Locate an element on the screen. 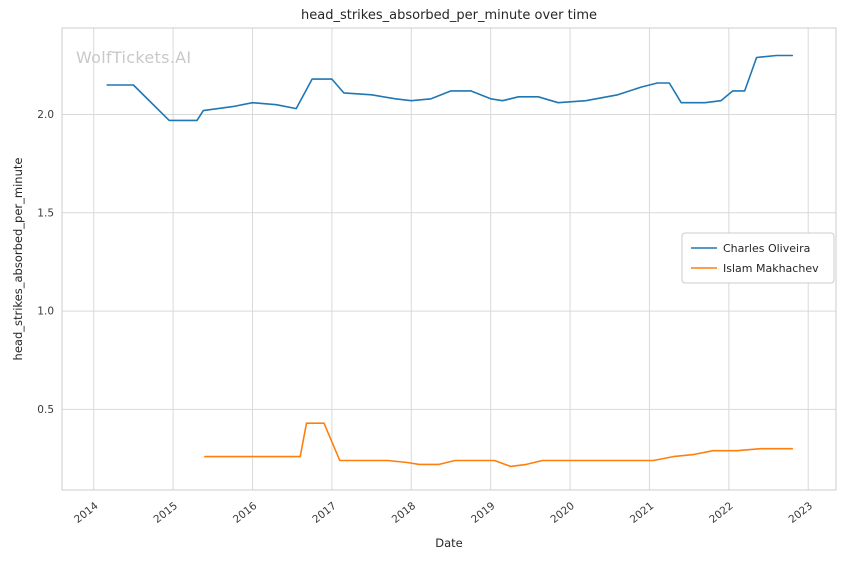 The height and width of the screenshot is (561, 844). x-tick-label: 2017 is located at coordinates (324, 513).